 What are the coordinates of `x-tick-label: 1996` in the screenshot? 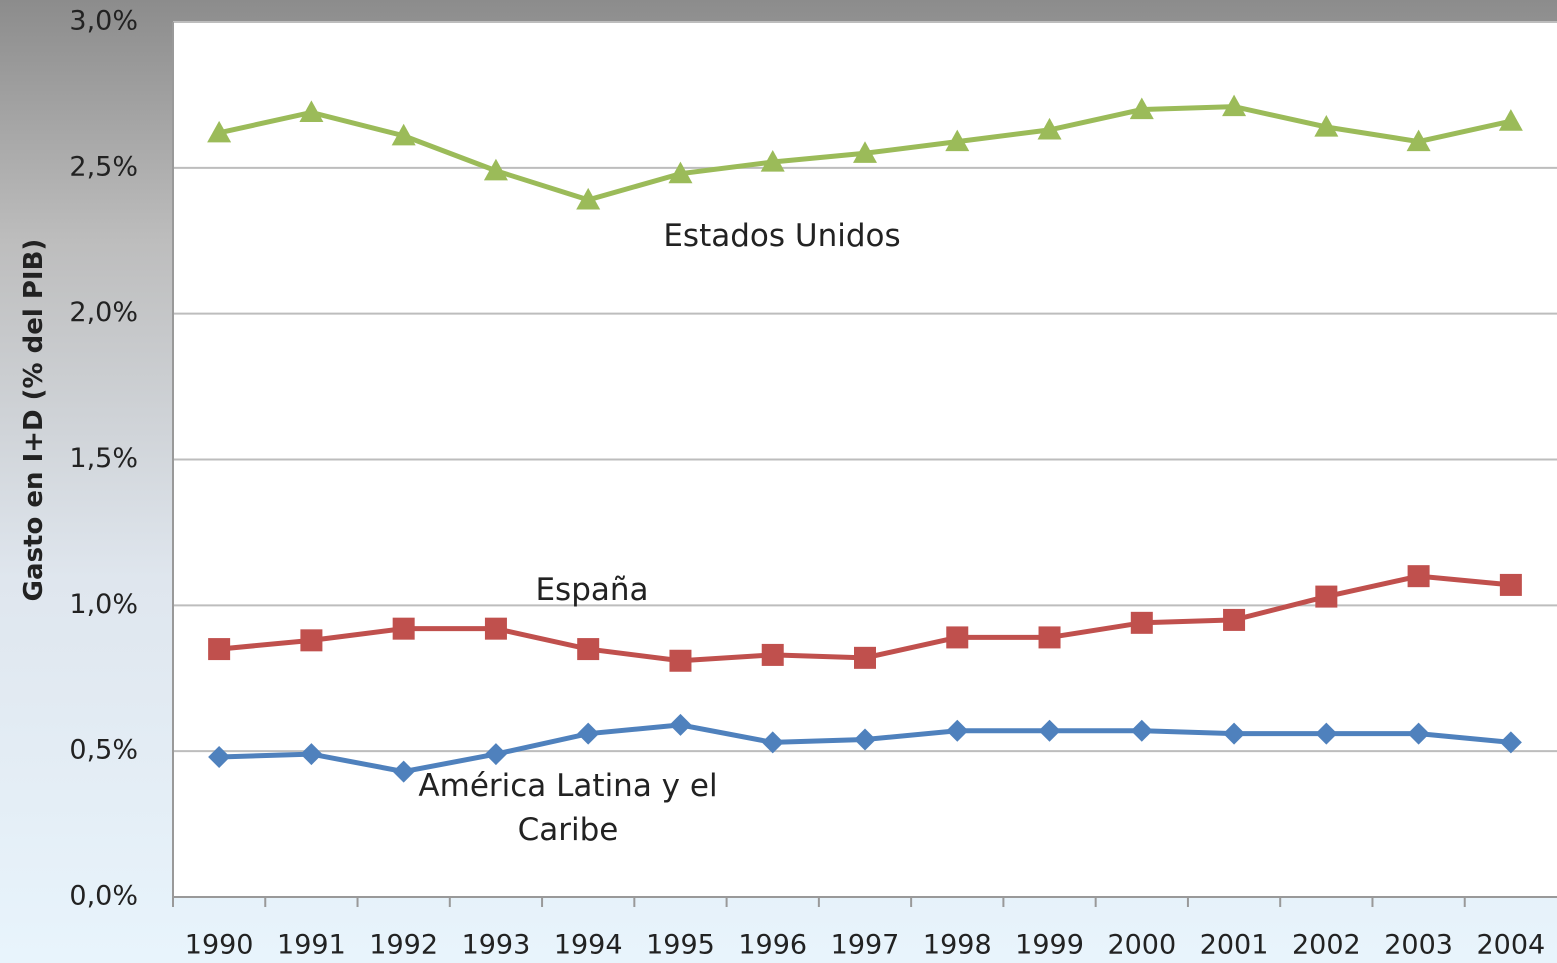 It's located at (772, 945).